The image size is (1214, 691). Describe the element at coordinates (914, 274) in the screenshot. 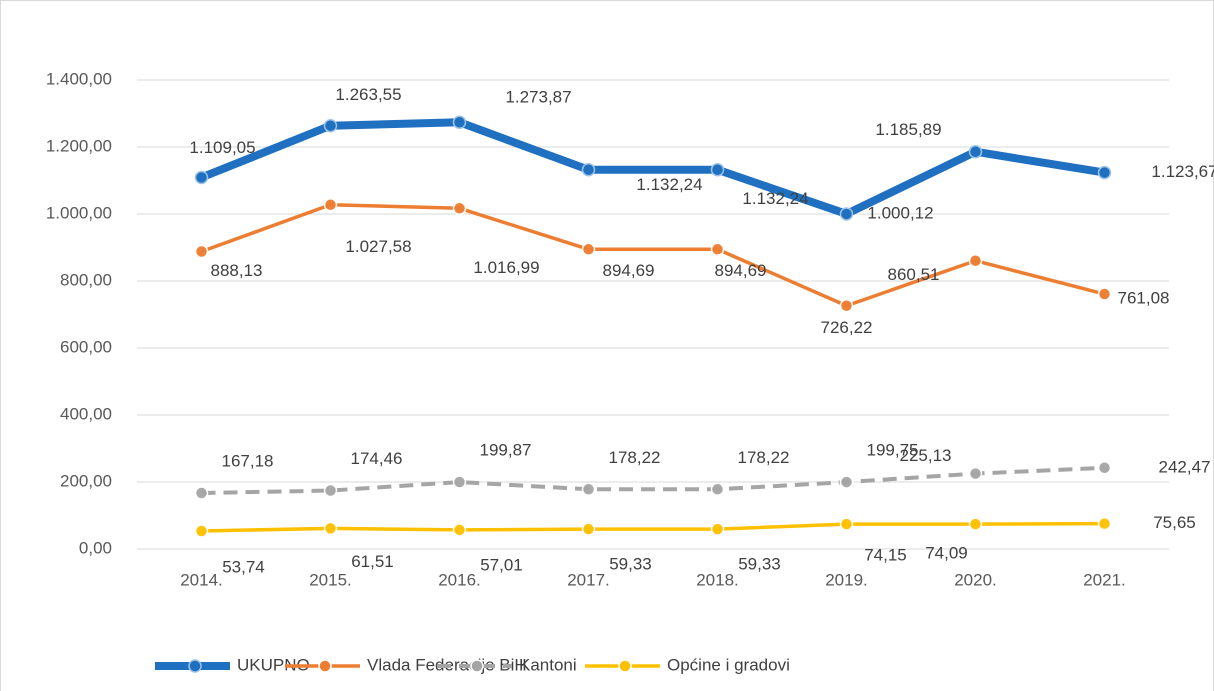

I see `data-label: 860,51` at that location.